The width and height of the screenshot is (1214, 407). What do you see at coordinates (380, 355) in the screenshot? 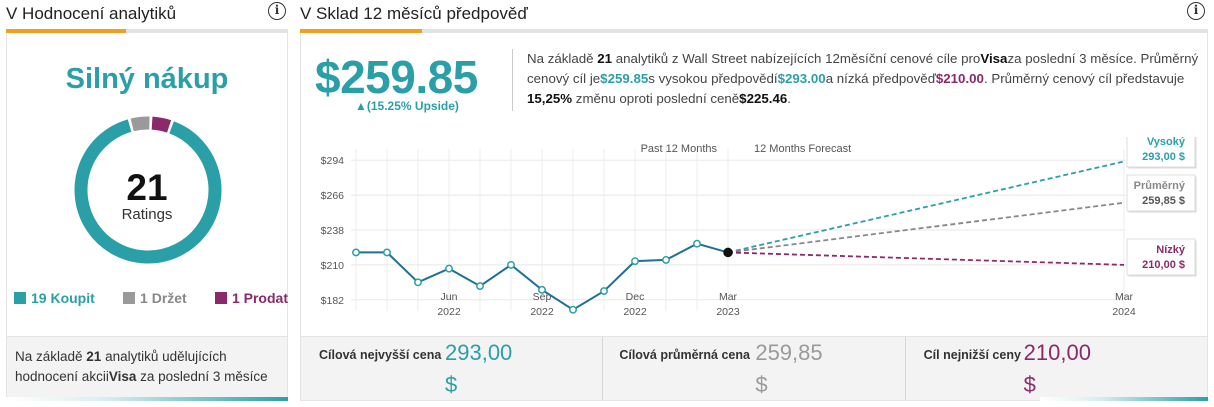
I see `target-high-label: Cílová nejvyšší cena` at bounding box center [380, 355].